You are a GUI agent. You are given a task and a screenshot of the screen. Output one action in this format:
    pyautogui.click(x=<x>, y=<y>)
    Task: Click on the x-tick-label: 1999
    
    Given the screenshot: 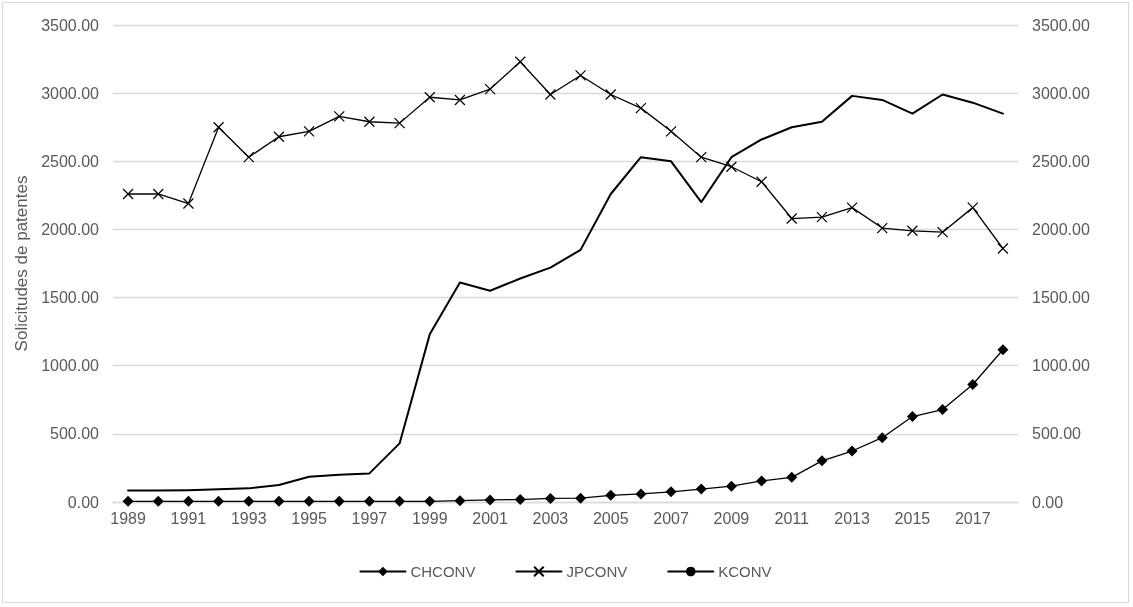 What is the action you would take?
    pyautogui.click(x=429, y=518)
    